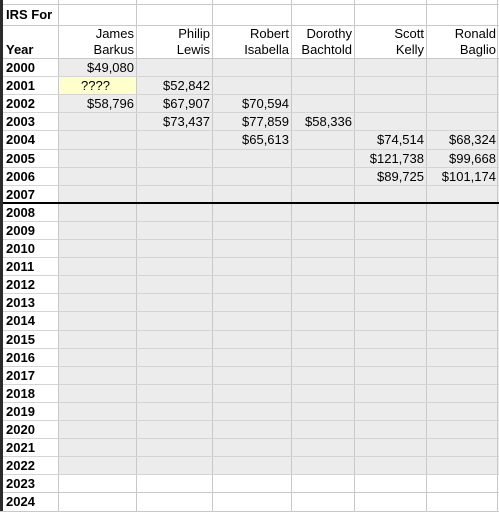 Image resolution: width=499 pixels, height=512 pixels. What do you see at coordinates (20, 104) in the screenshot?
I see `year-cell-2002: 2002` at bounding box center [20, 104].